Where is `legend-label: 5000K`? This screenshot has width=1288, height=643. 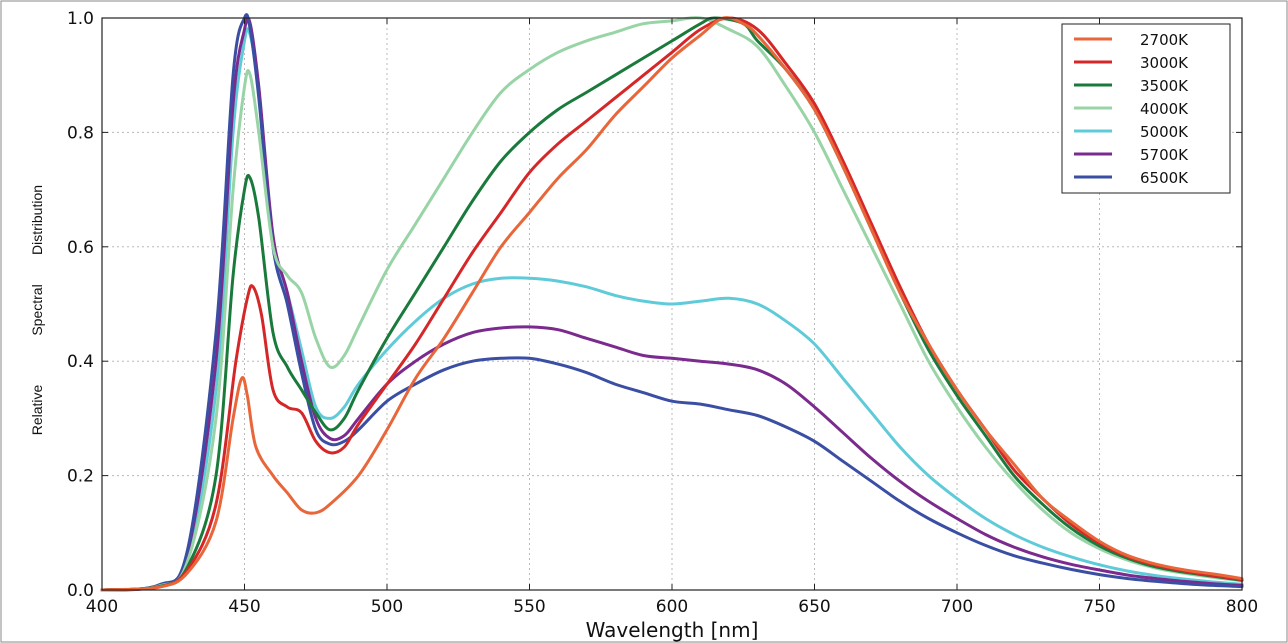 legend-label: 5000K is located at coordinates (1164, 132).